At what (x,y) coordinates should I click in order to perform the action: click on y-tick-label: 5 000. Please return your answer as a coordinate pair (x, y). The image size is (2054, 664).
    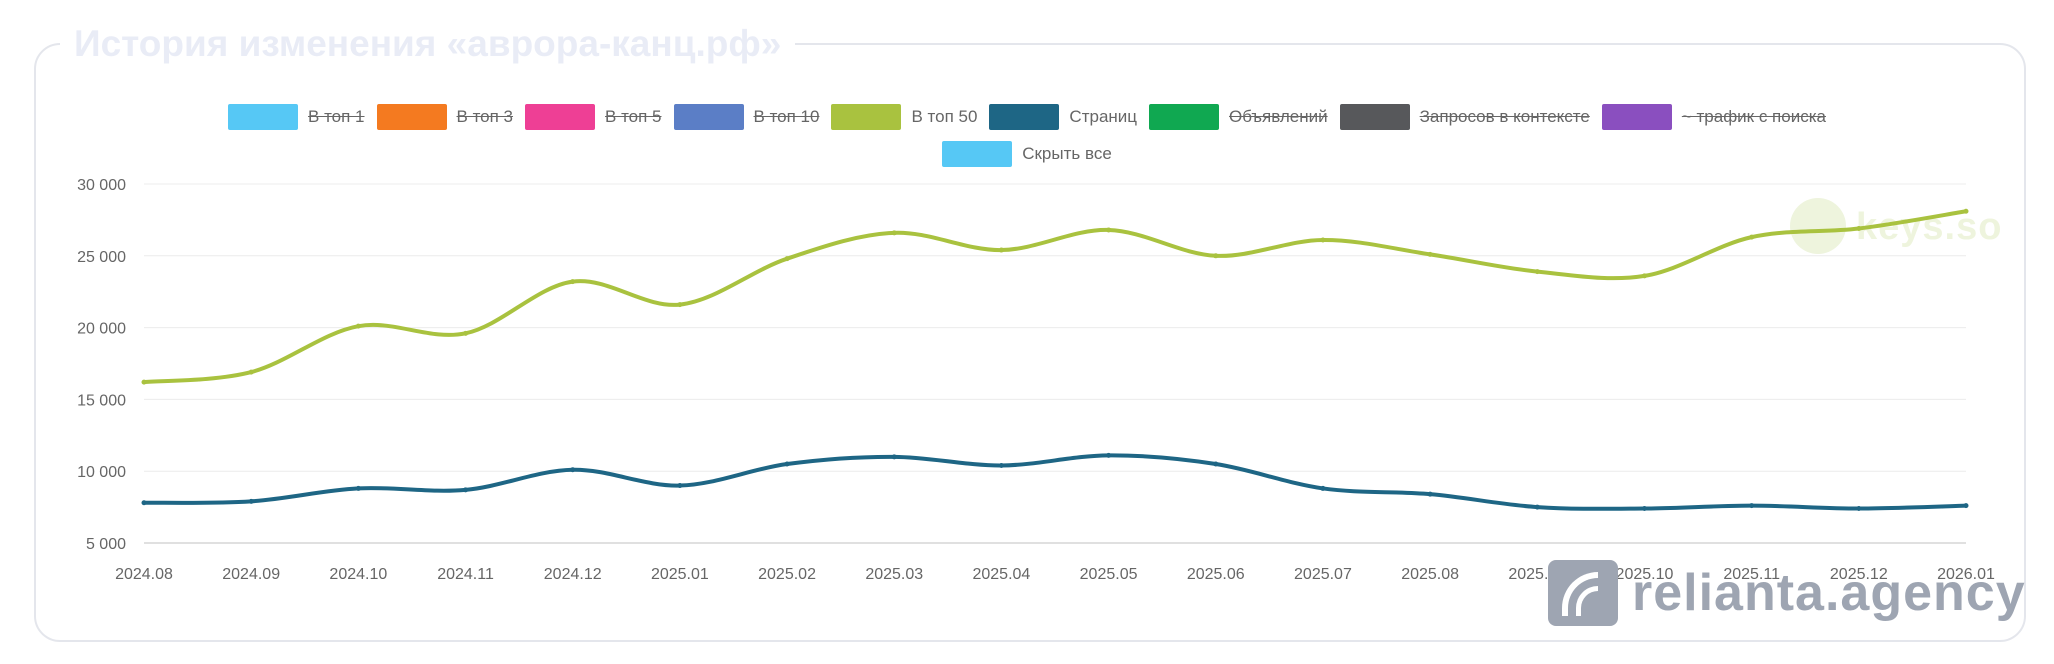
    Looking at the image, I should click on (106, 544).